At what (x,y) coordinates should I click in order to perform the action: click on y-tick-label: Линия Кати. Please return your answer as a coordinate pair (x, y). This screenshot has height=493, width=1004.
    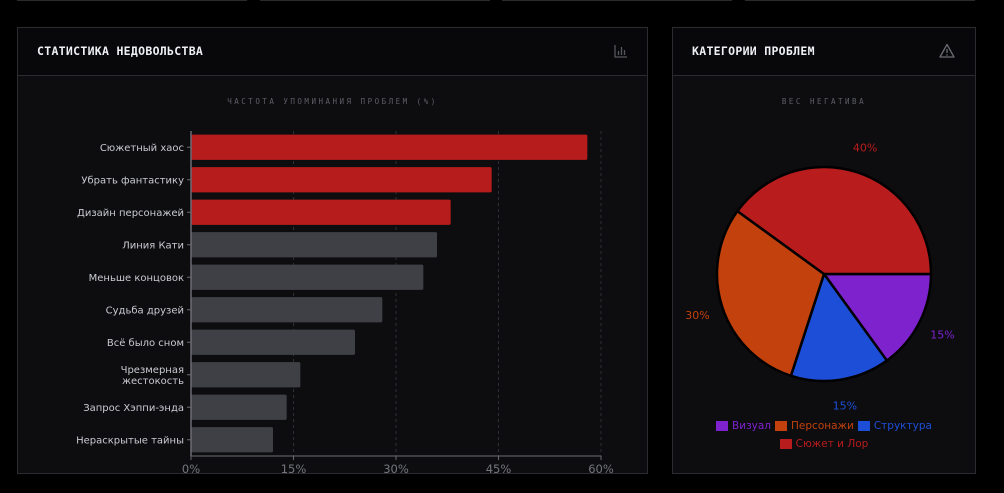
    Looking at the image, I should click on (153, 245).